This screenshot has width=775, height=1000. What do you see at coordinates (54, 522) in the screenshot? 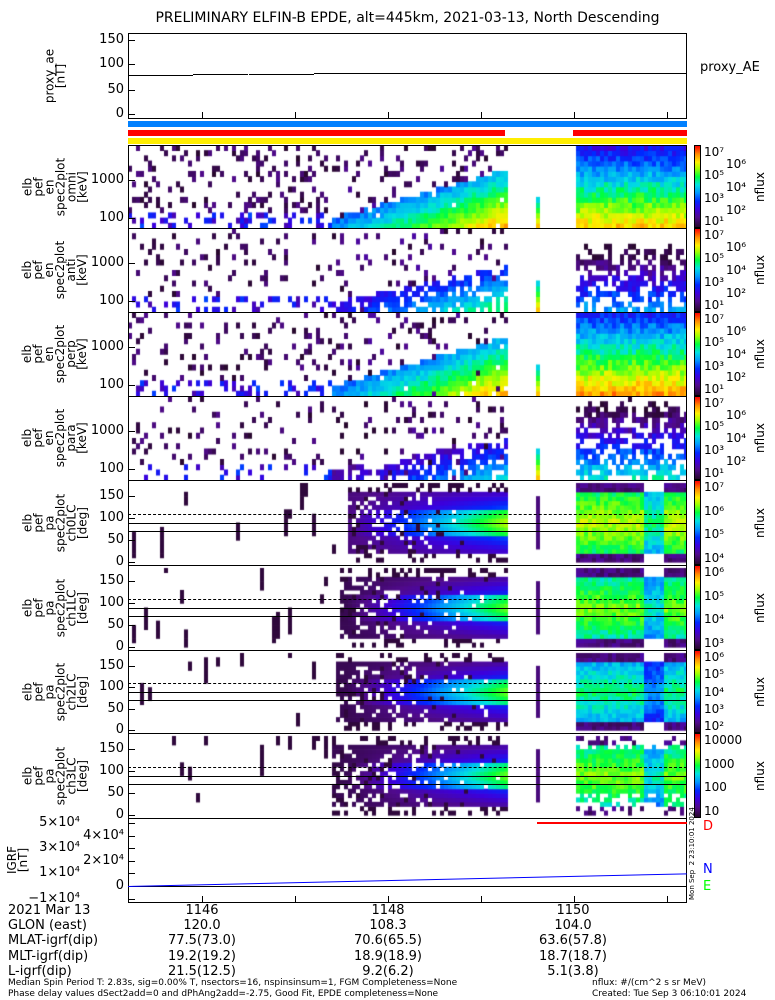
I see `pitch-angle-panel-ylabel-0: elb pef pa spec2plot ch0LC [deg]` at bounding box center [54, 522].